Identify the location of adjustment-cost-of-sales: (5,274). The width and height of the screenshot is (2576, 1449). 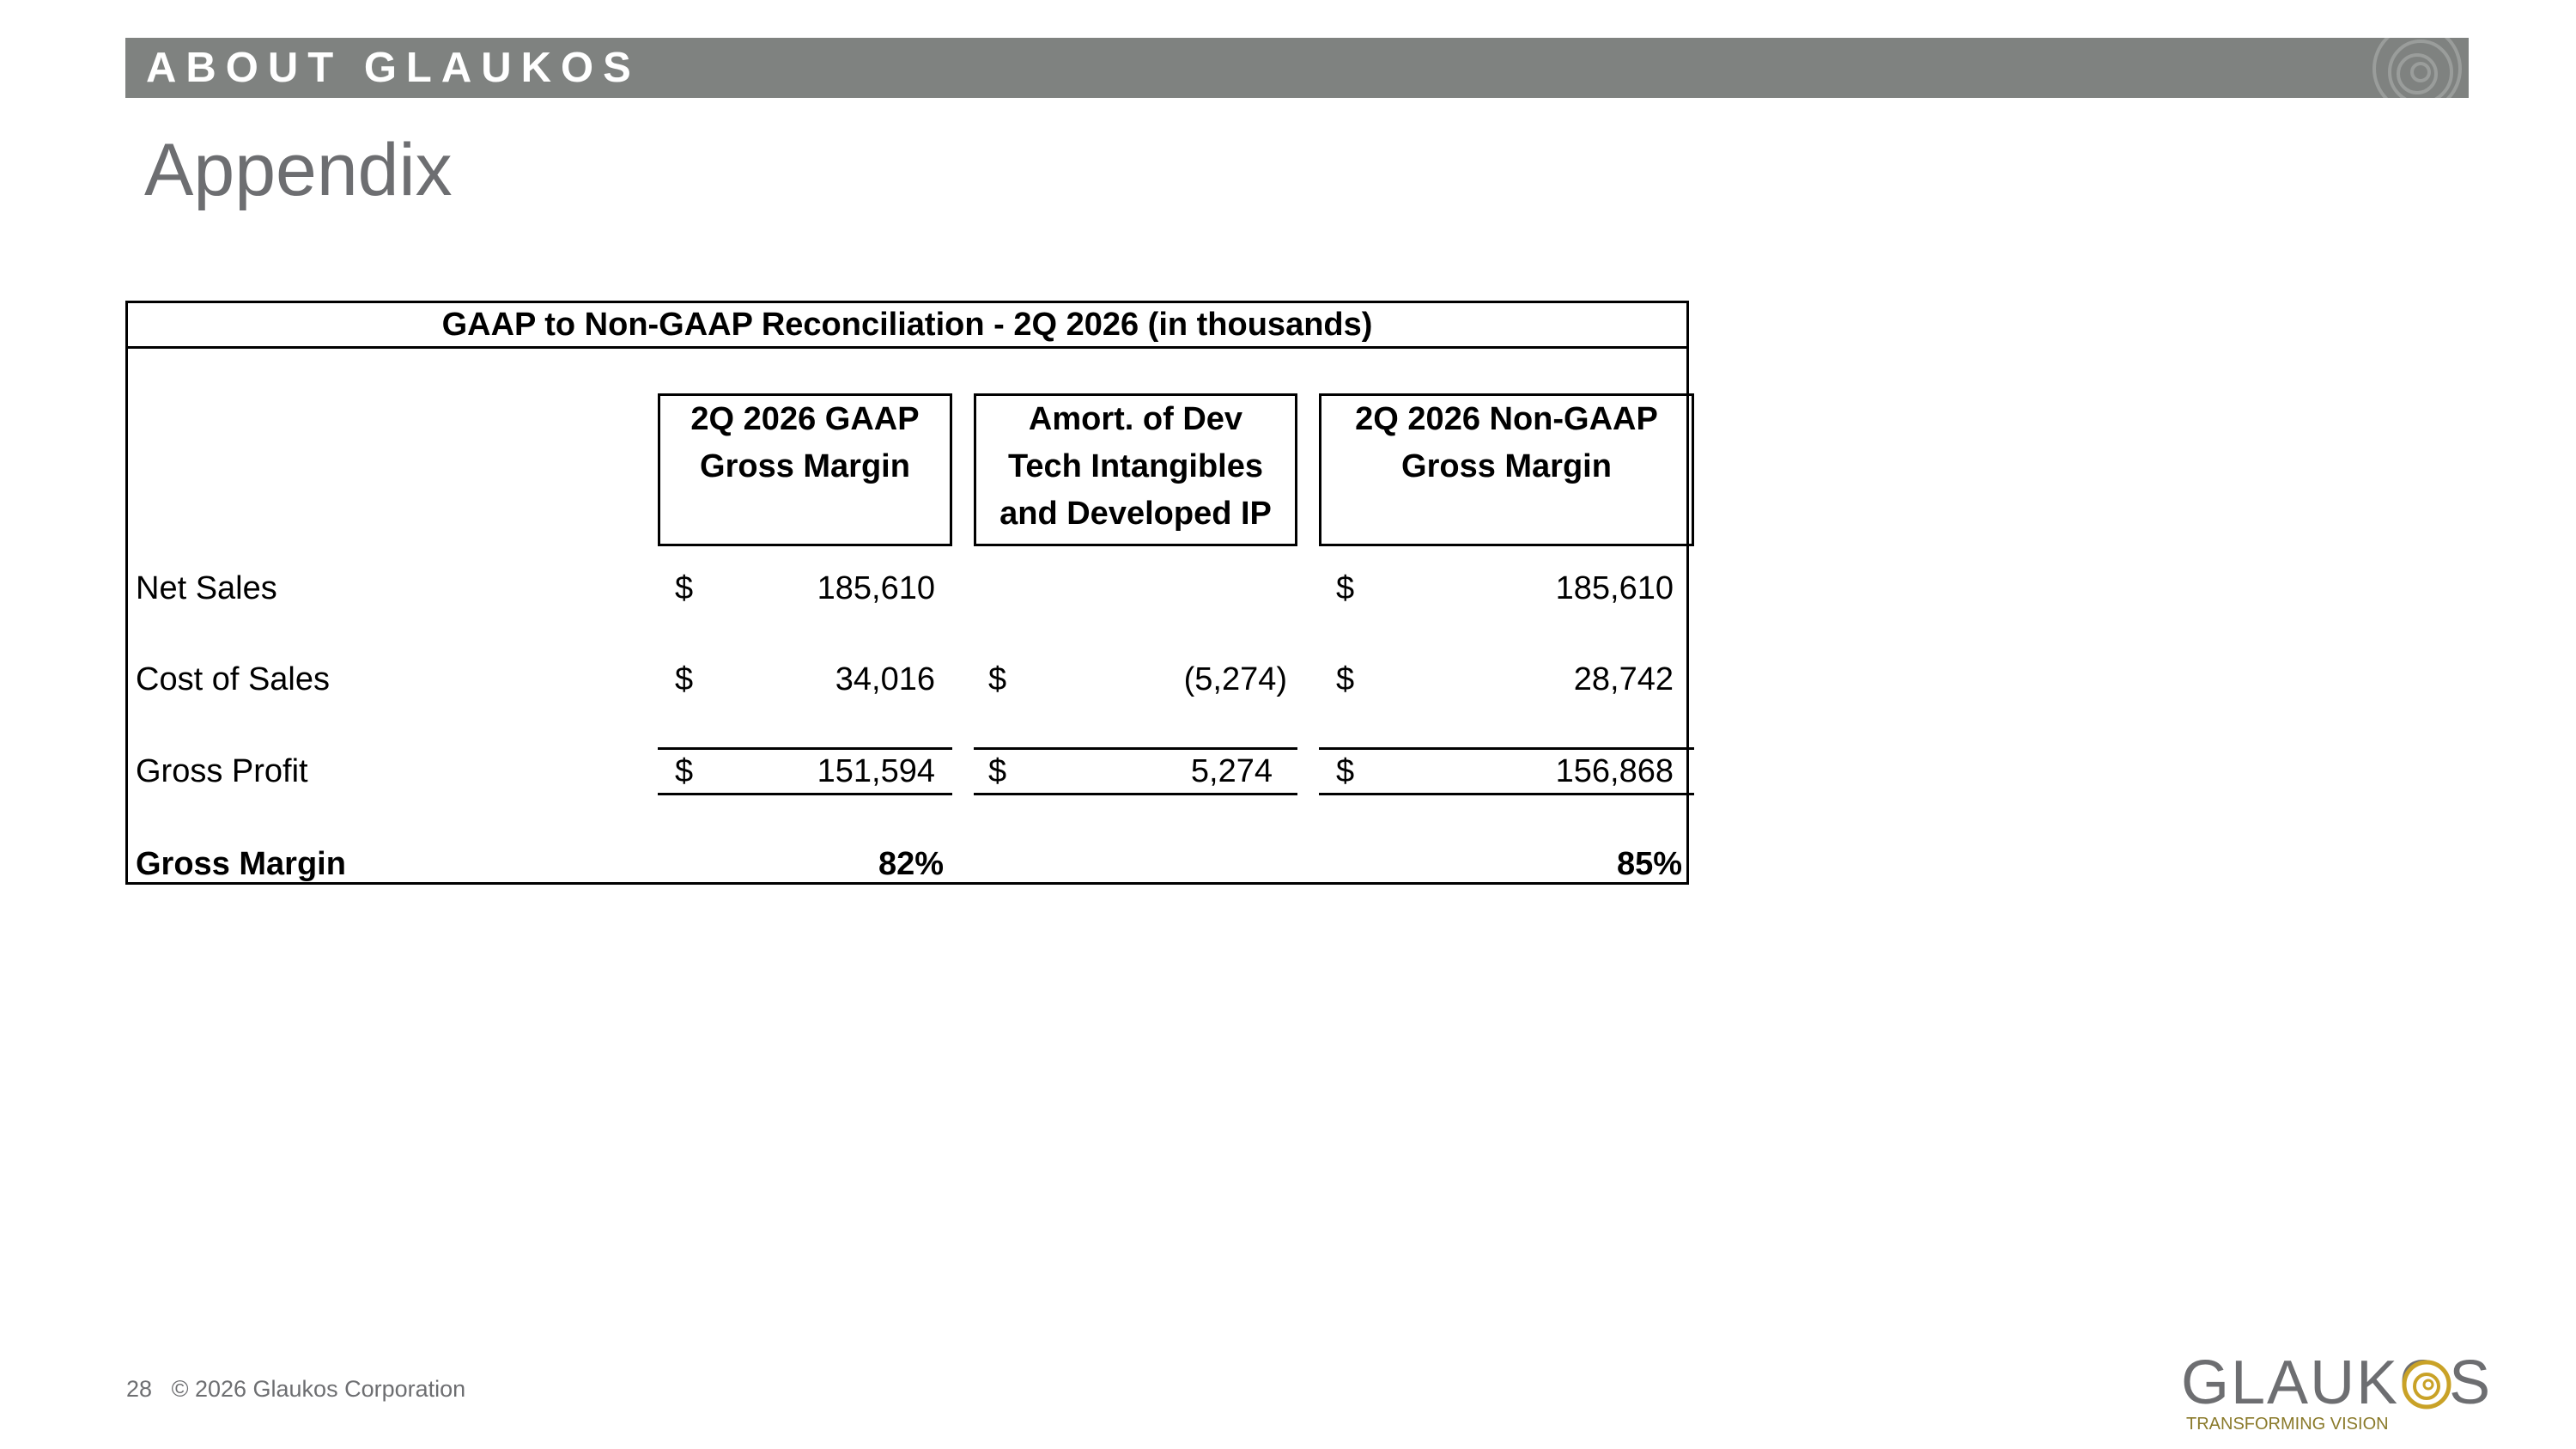
(1235, 679).